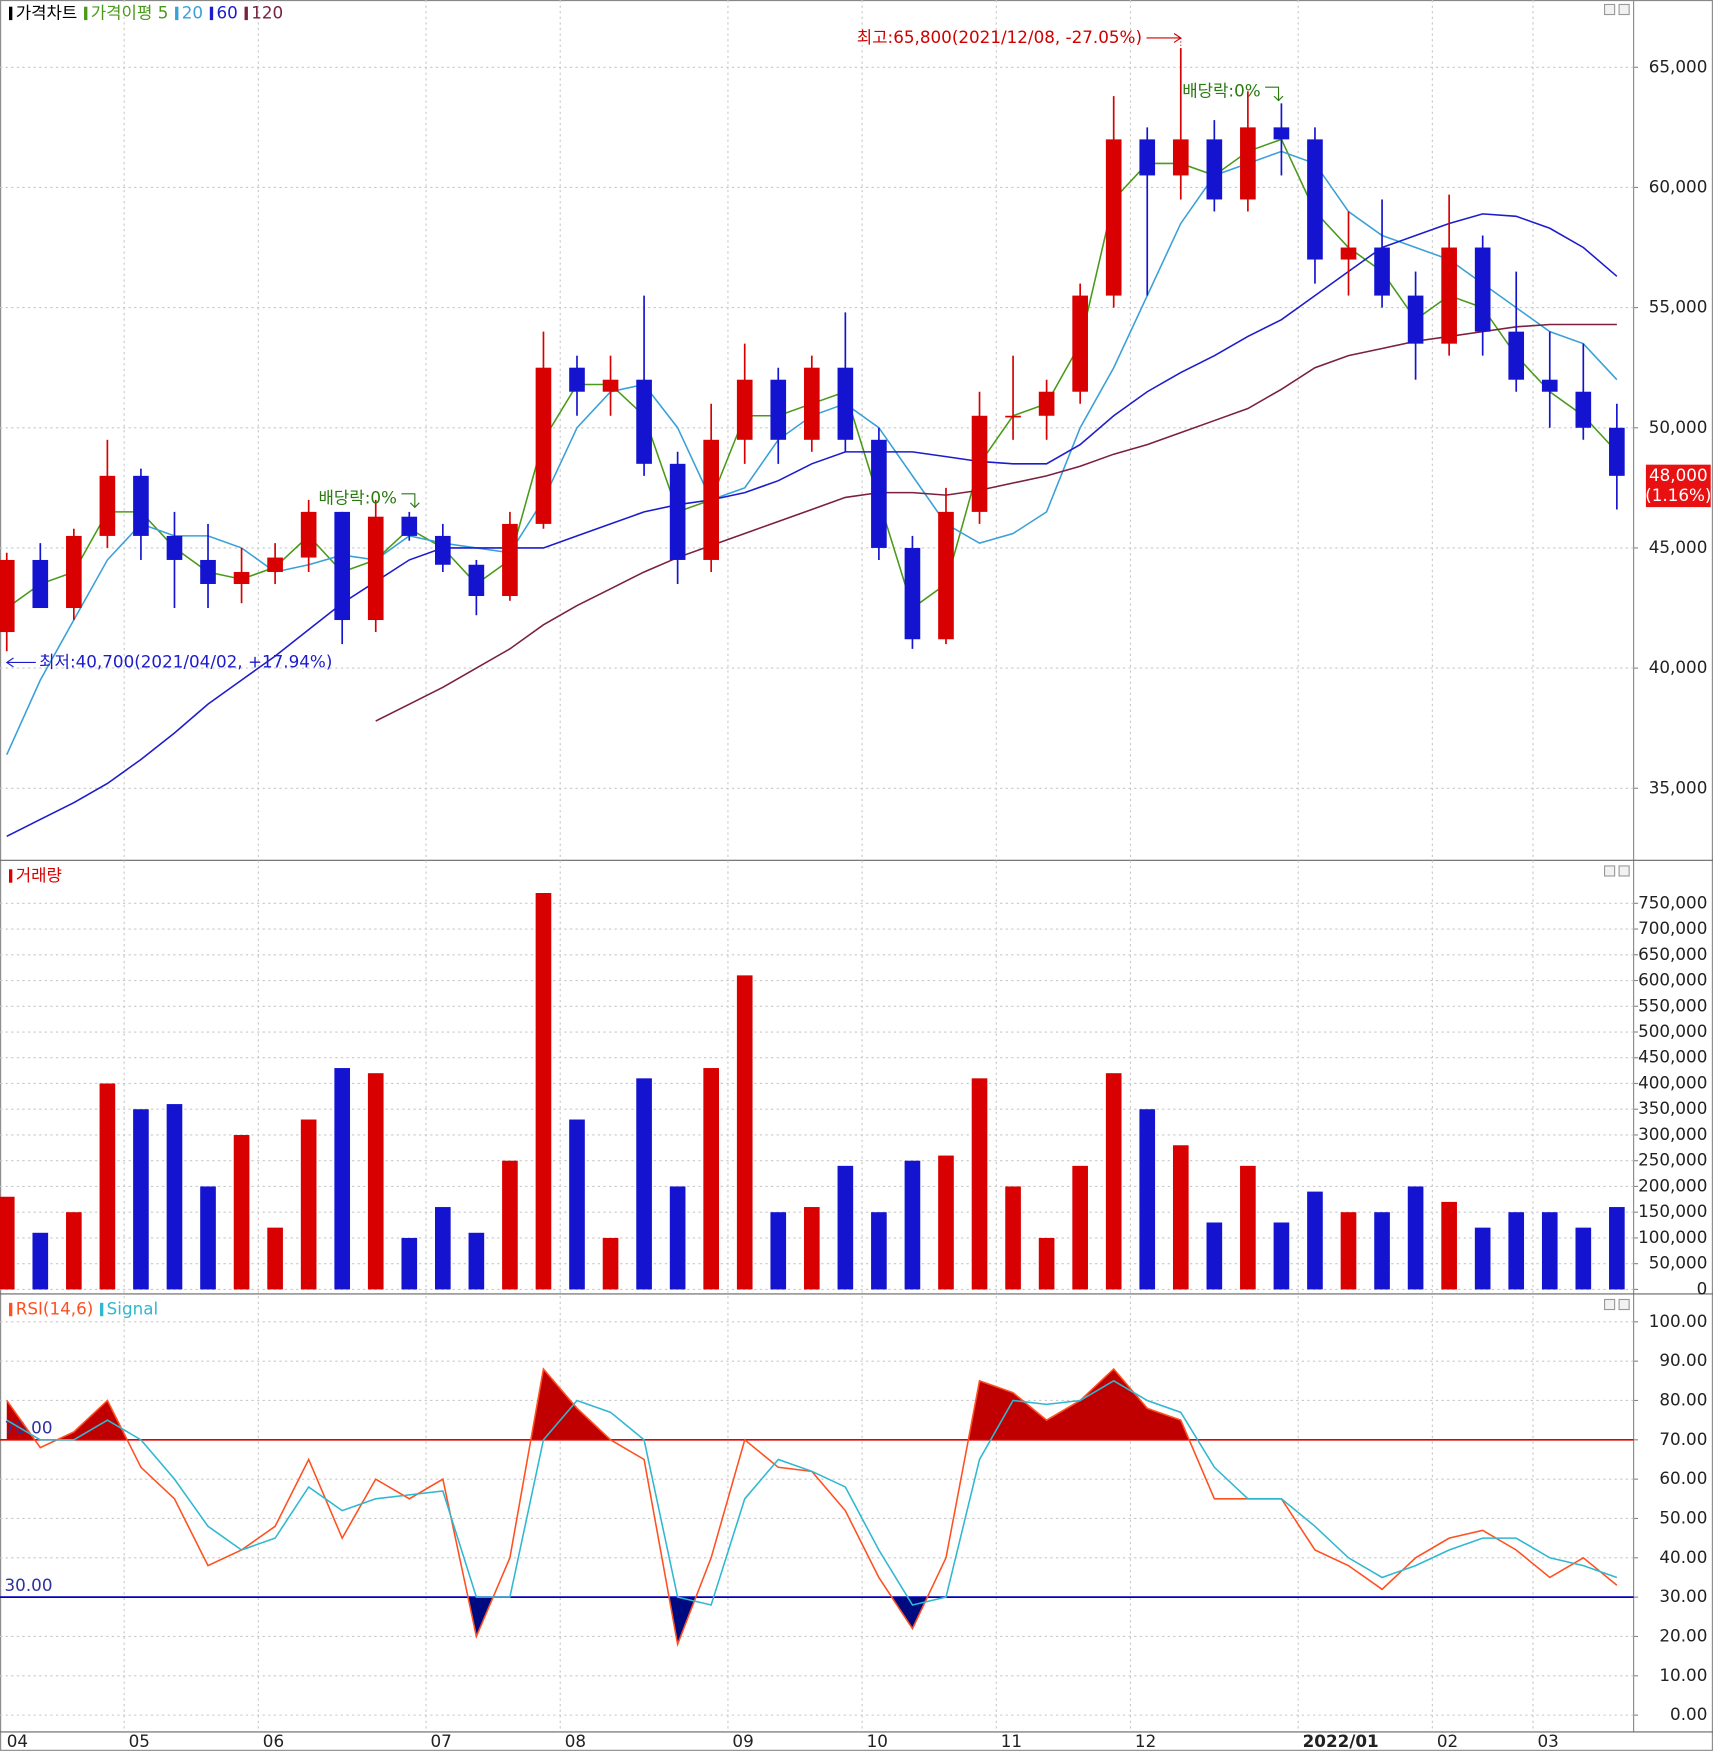 The width and height of the screenshot is (1713, 1752). Describe the element at coordinates (1672, 1057) in the screenshot. I see `y-tick-label: 450,000` at that location.